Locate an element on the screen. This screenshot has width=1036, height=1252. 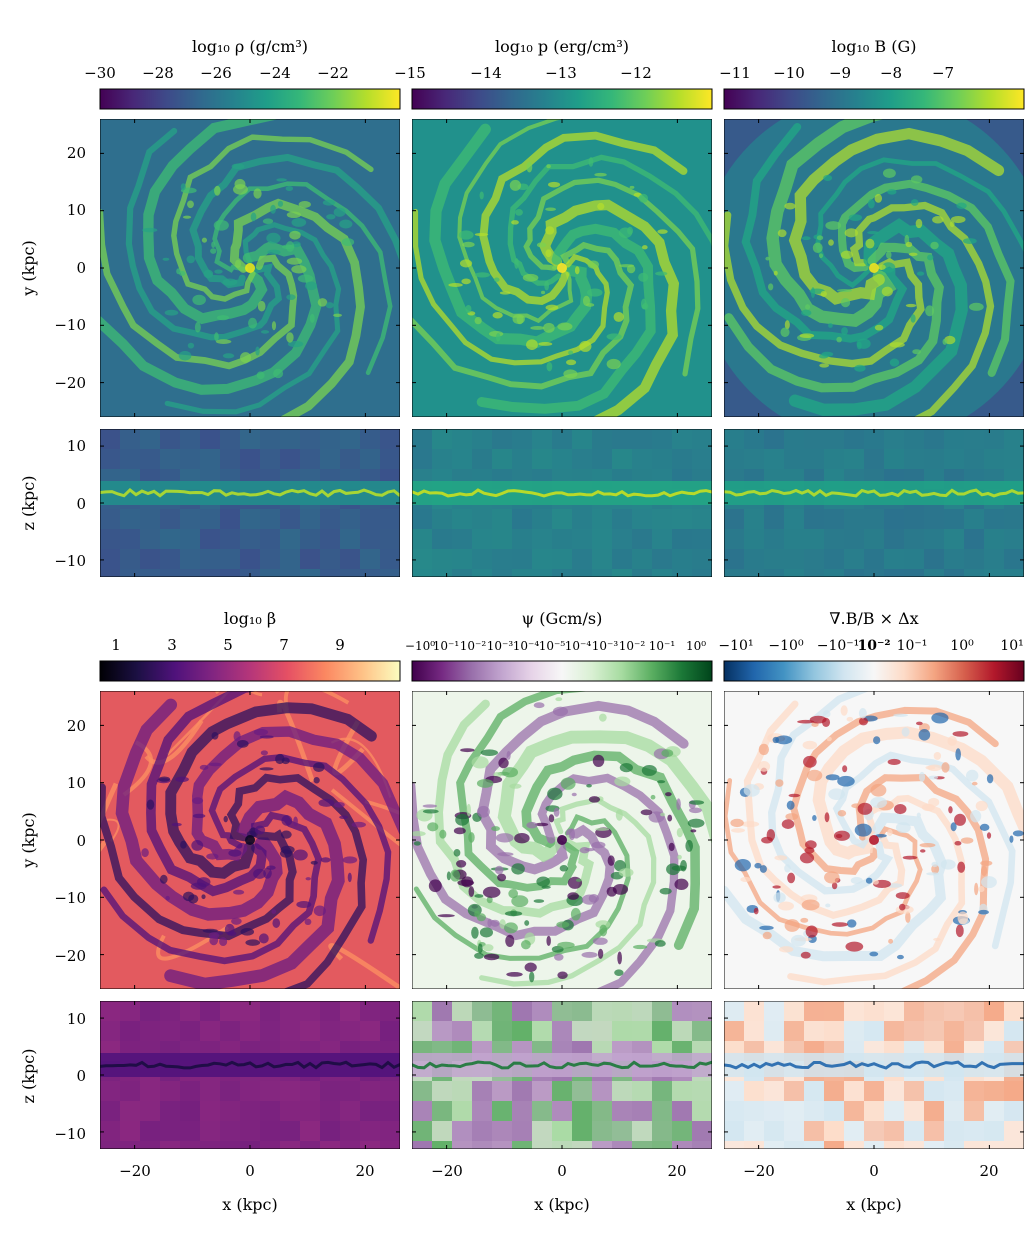
ylabel-z-top: z (kpc) is located at coordinates (28, 503).